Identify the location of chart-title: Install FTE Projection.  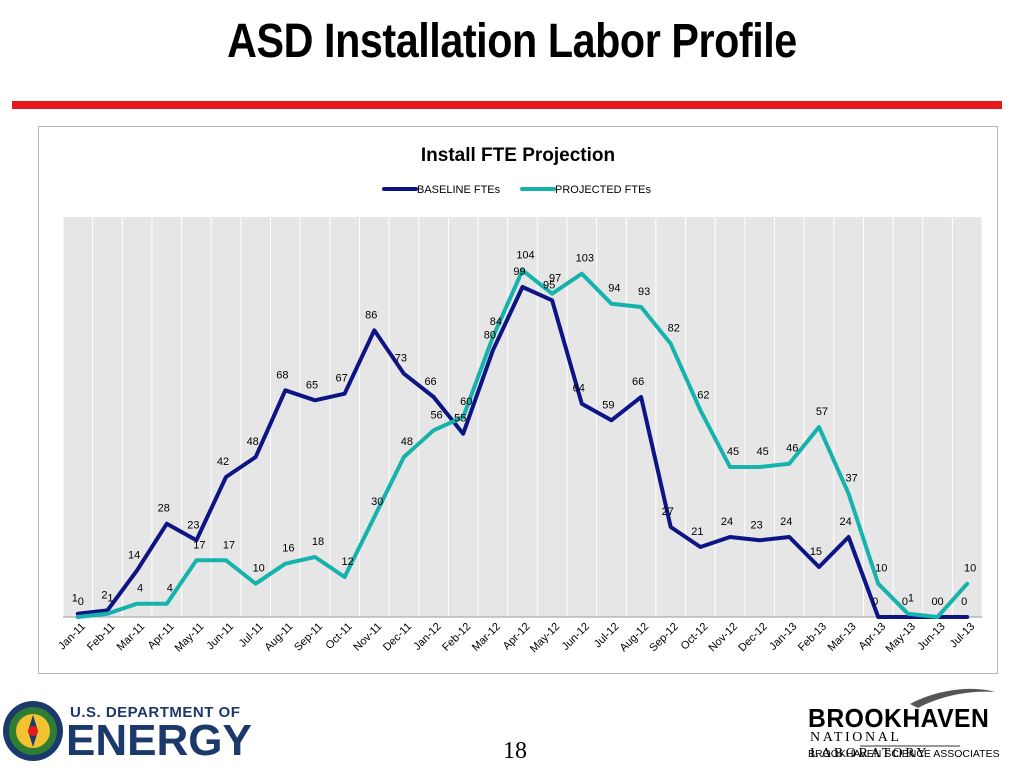
(518, 155).